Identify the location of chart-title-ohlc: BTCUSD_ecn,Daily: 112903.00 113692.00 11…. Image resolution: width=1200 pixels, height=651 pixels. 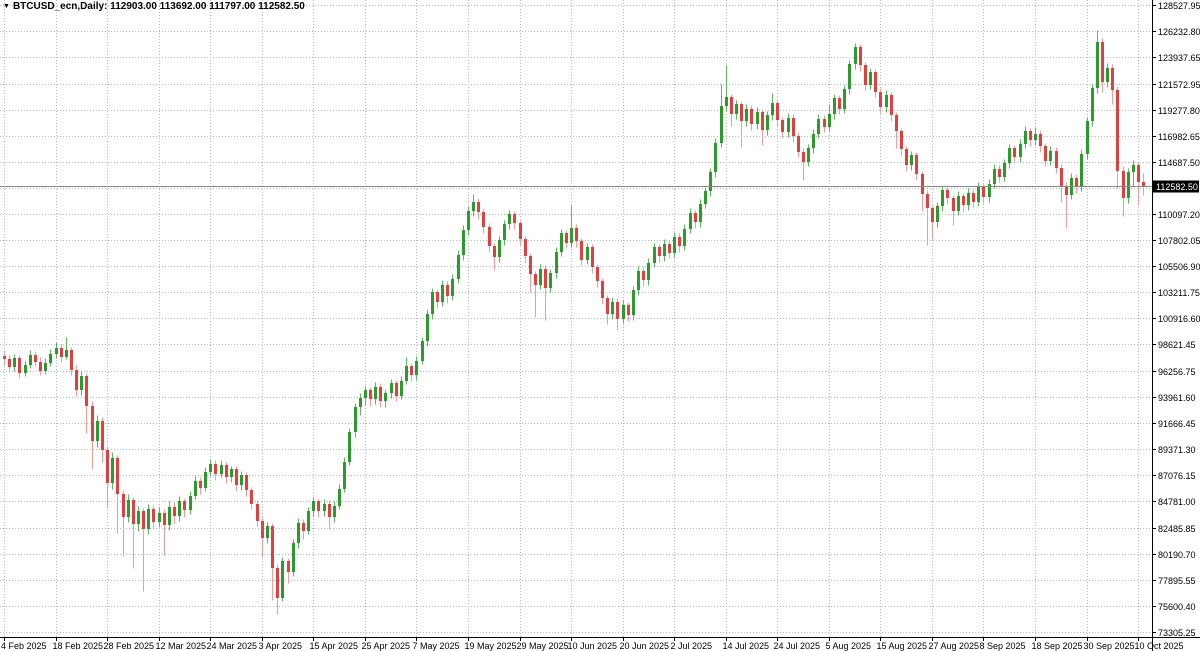
(158, 6).